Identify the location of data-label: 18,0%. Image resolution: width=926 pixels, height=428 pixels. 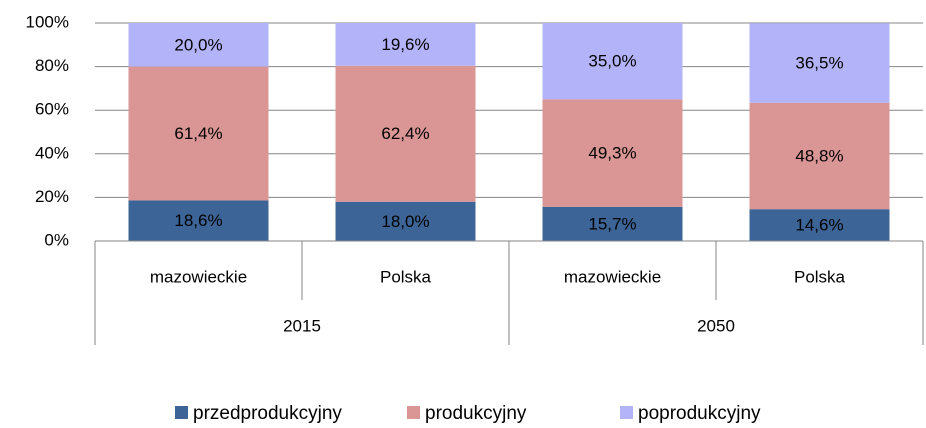
(405, 221).